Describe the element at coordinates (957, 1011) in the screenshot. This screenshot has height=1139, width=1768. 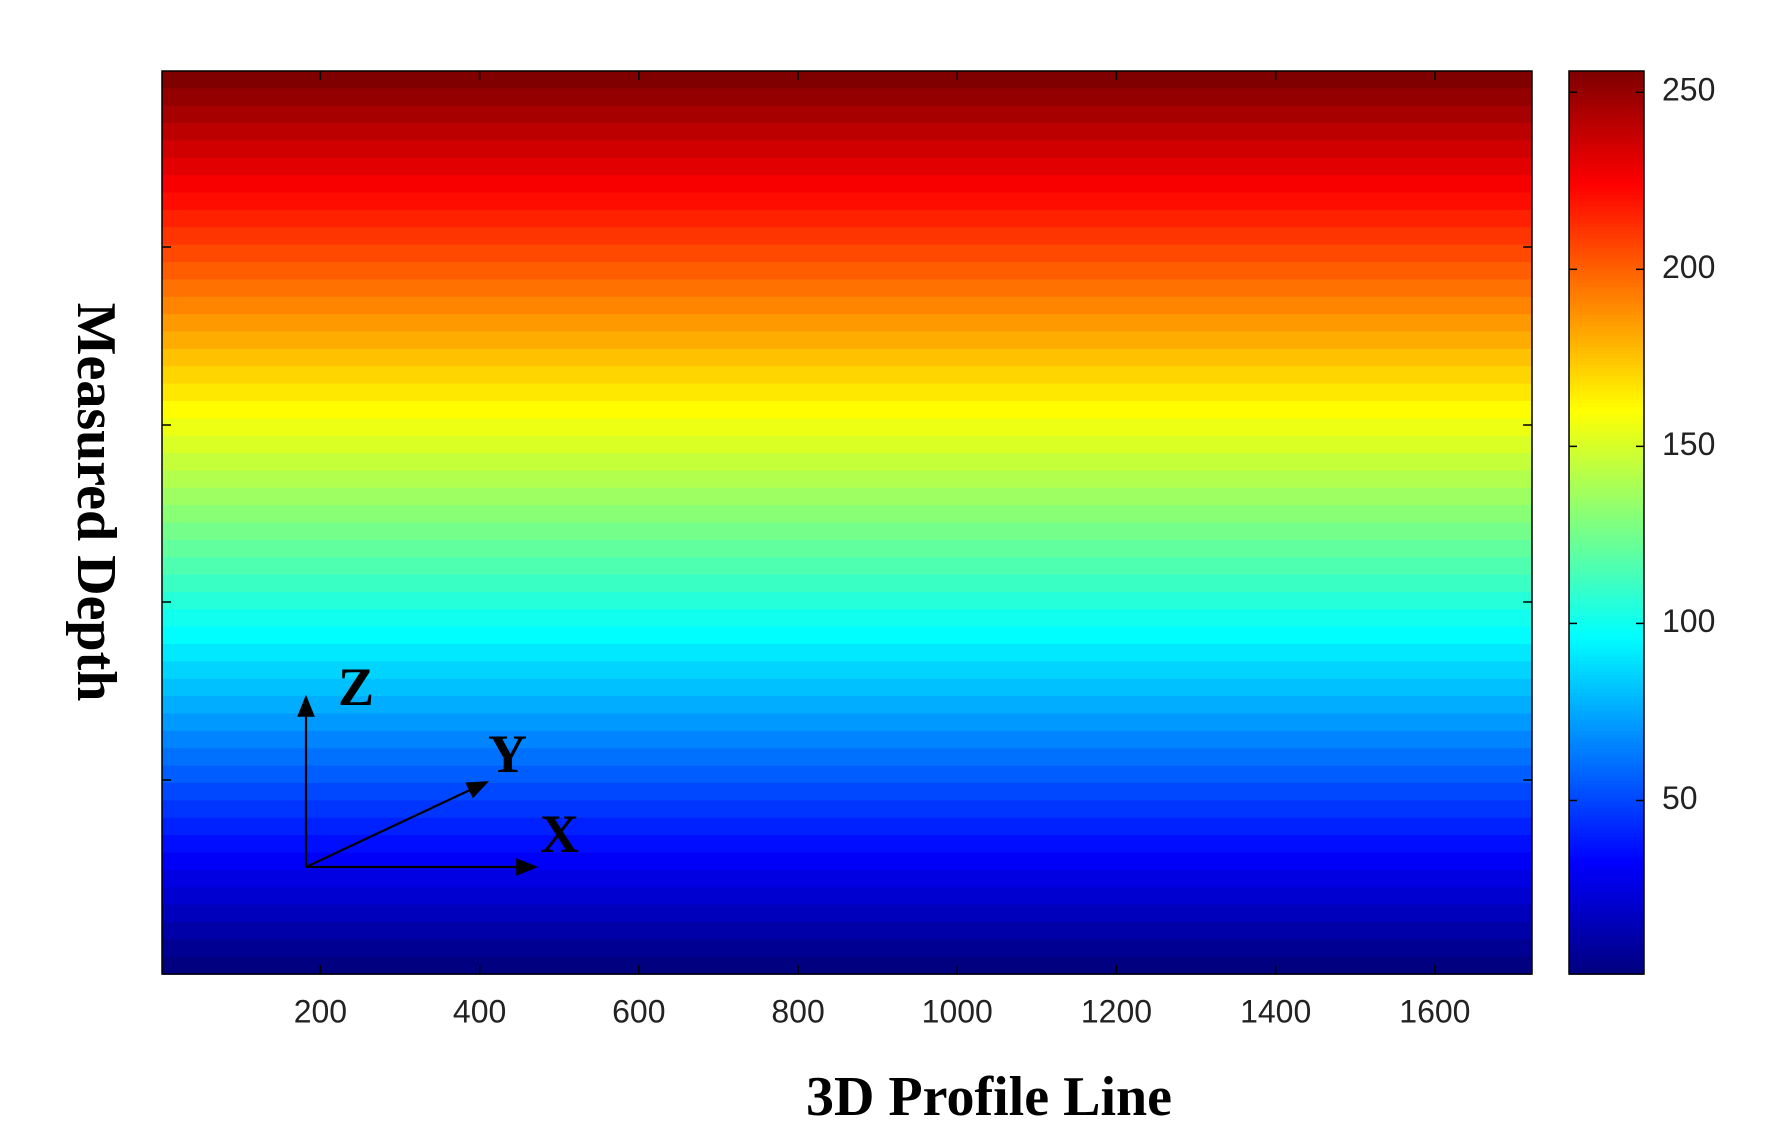
I see `x-tick-label: 1000` at that location.